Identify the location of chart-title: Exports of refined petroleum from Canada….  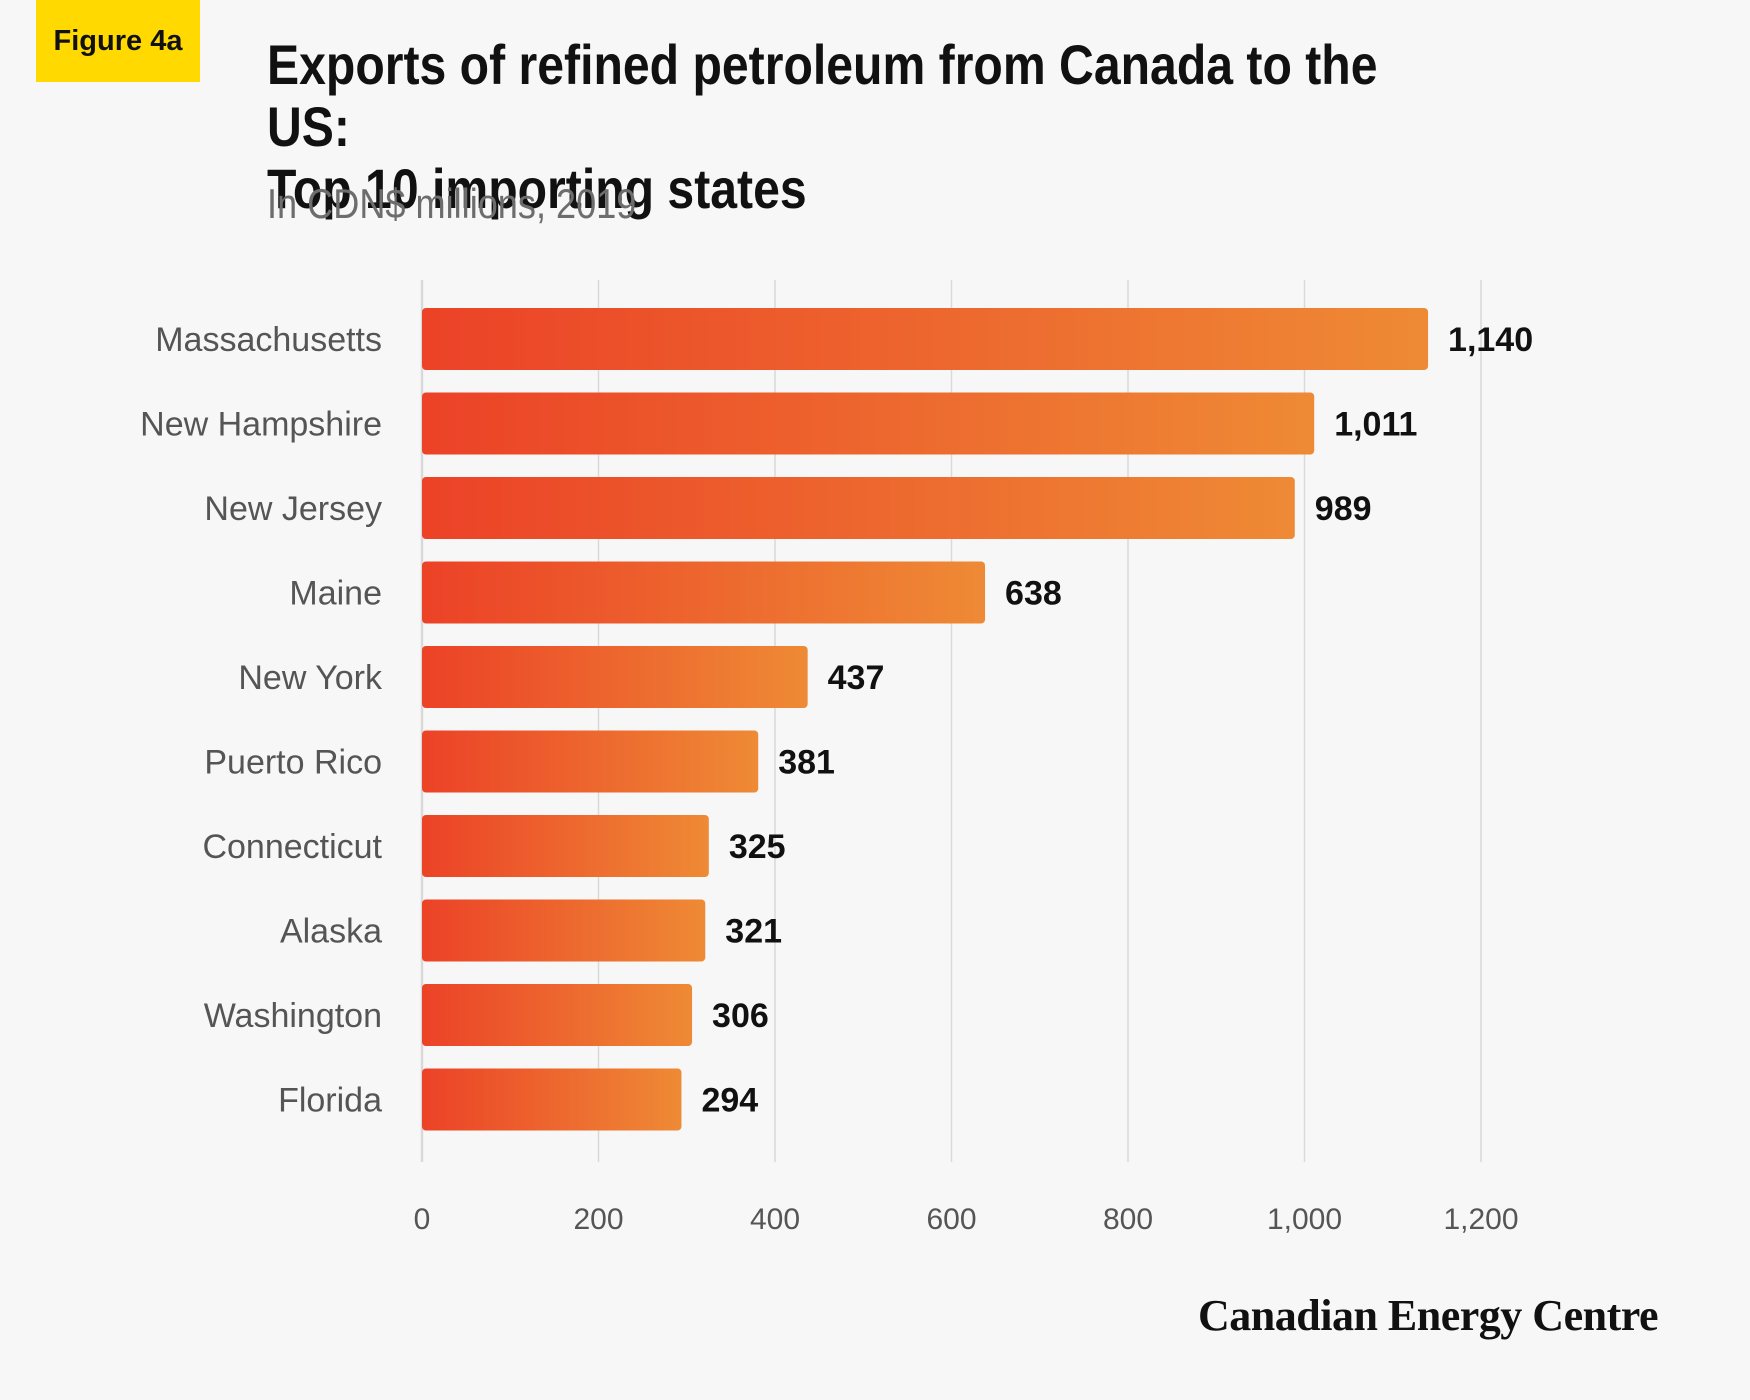
(826, 127).